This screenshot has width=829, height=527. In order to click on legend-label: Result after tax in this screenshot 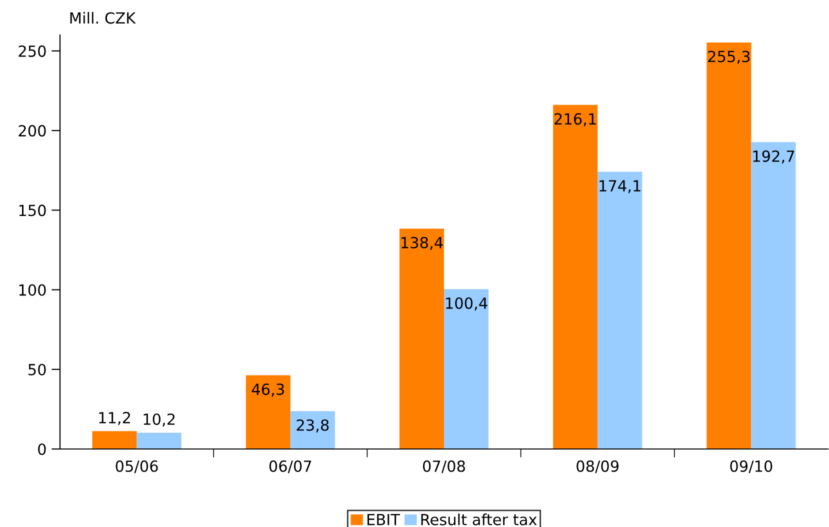, I will do `click(479, 520)`.